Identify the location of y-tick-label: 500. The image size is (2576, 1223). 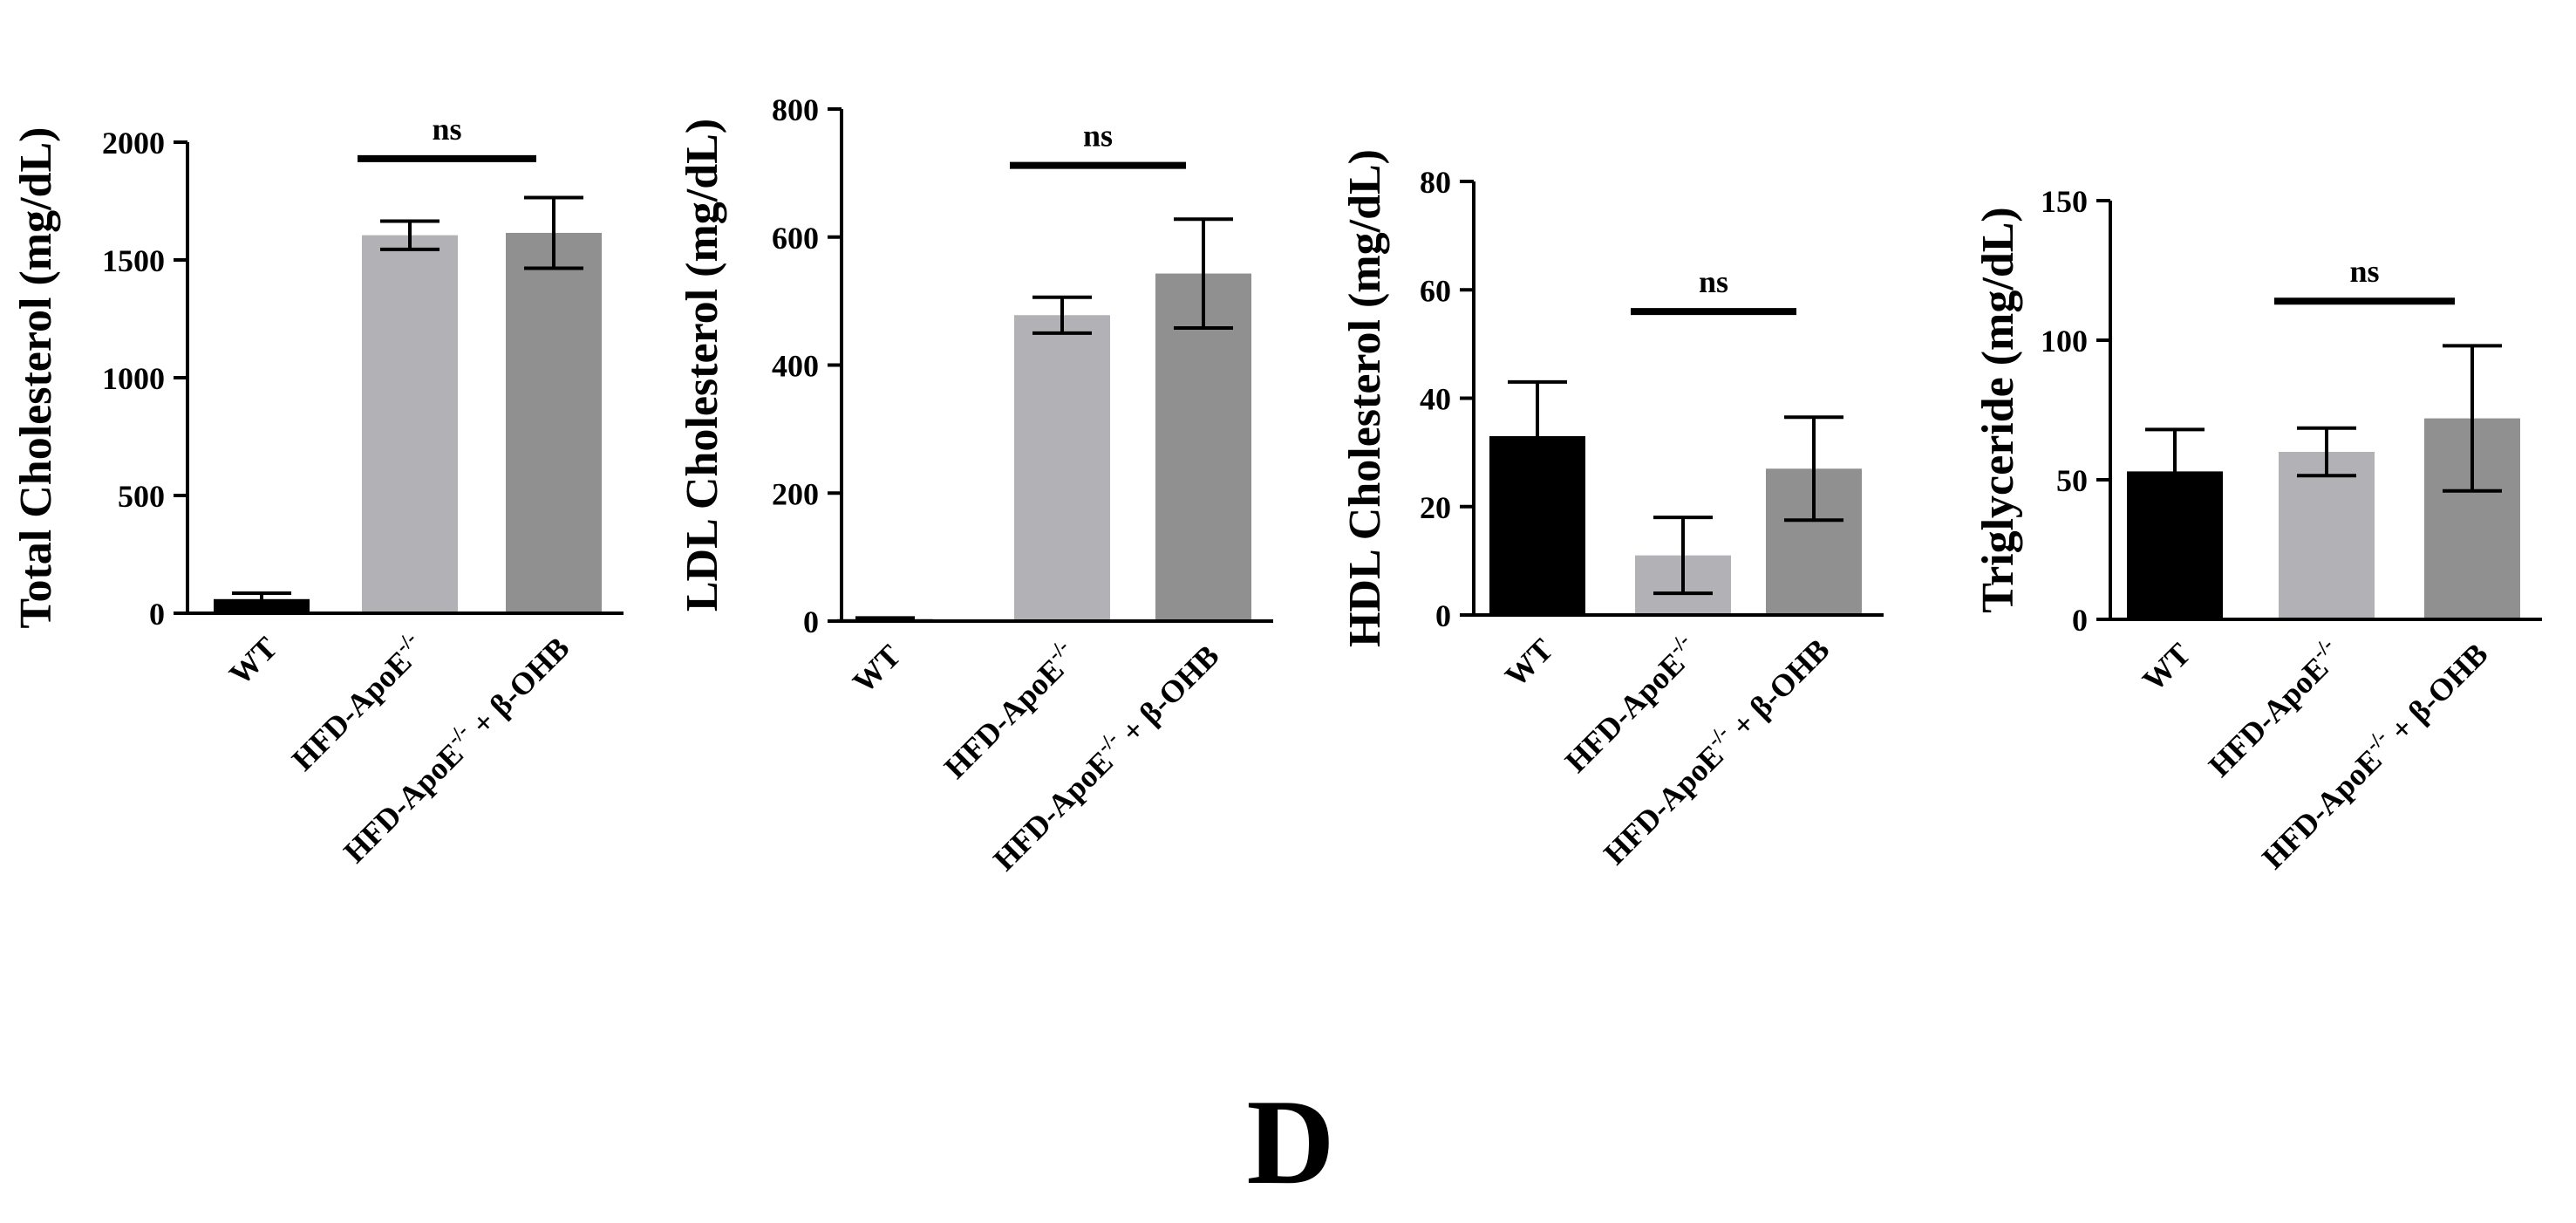
(141, 497).